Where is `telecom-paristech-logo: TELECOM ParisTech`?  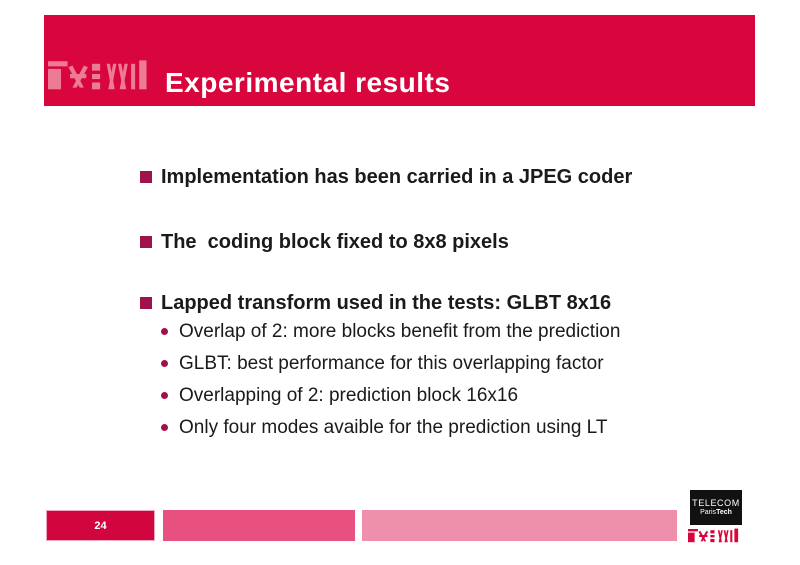 telecom-paristech-logo: TELECOM ParisTech is located at coordinates (716, 507).